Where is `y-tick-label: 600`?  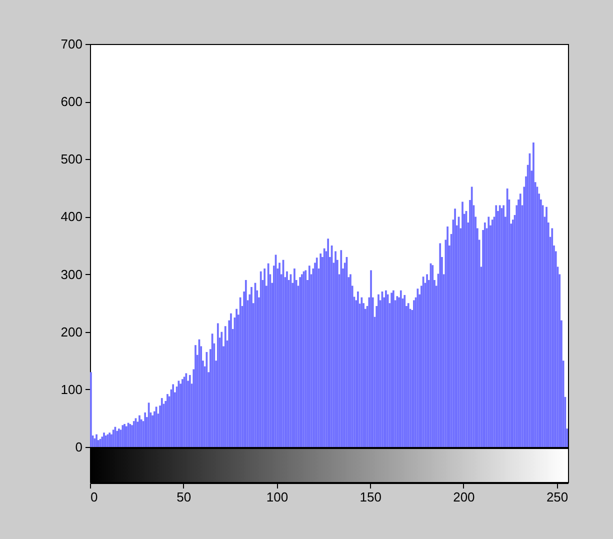 y-tick-label: 600 is located at coordinates (71, 102).